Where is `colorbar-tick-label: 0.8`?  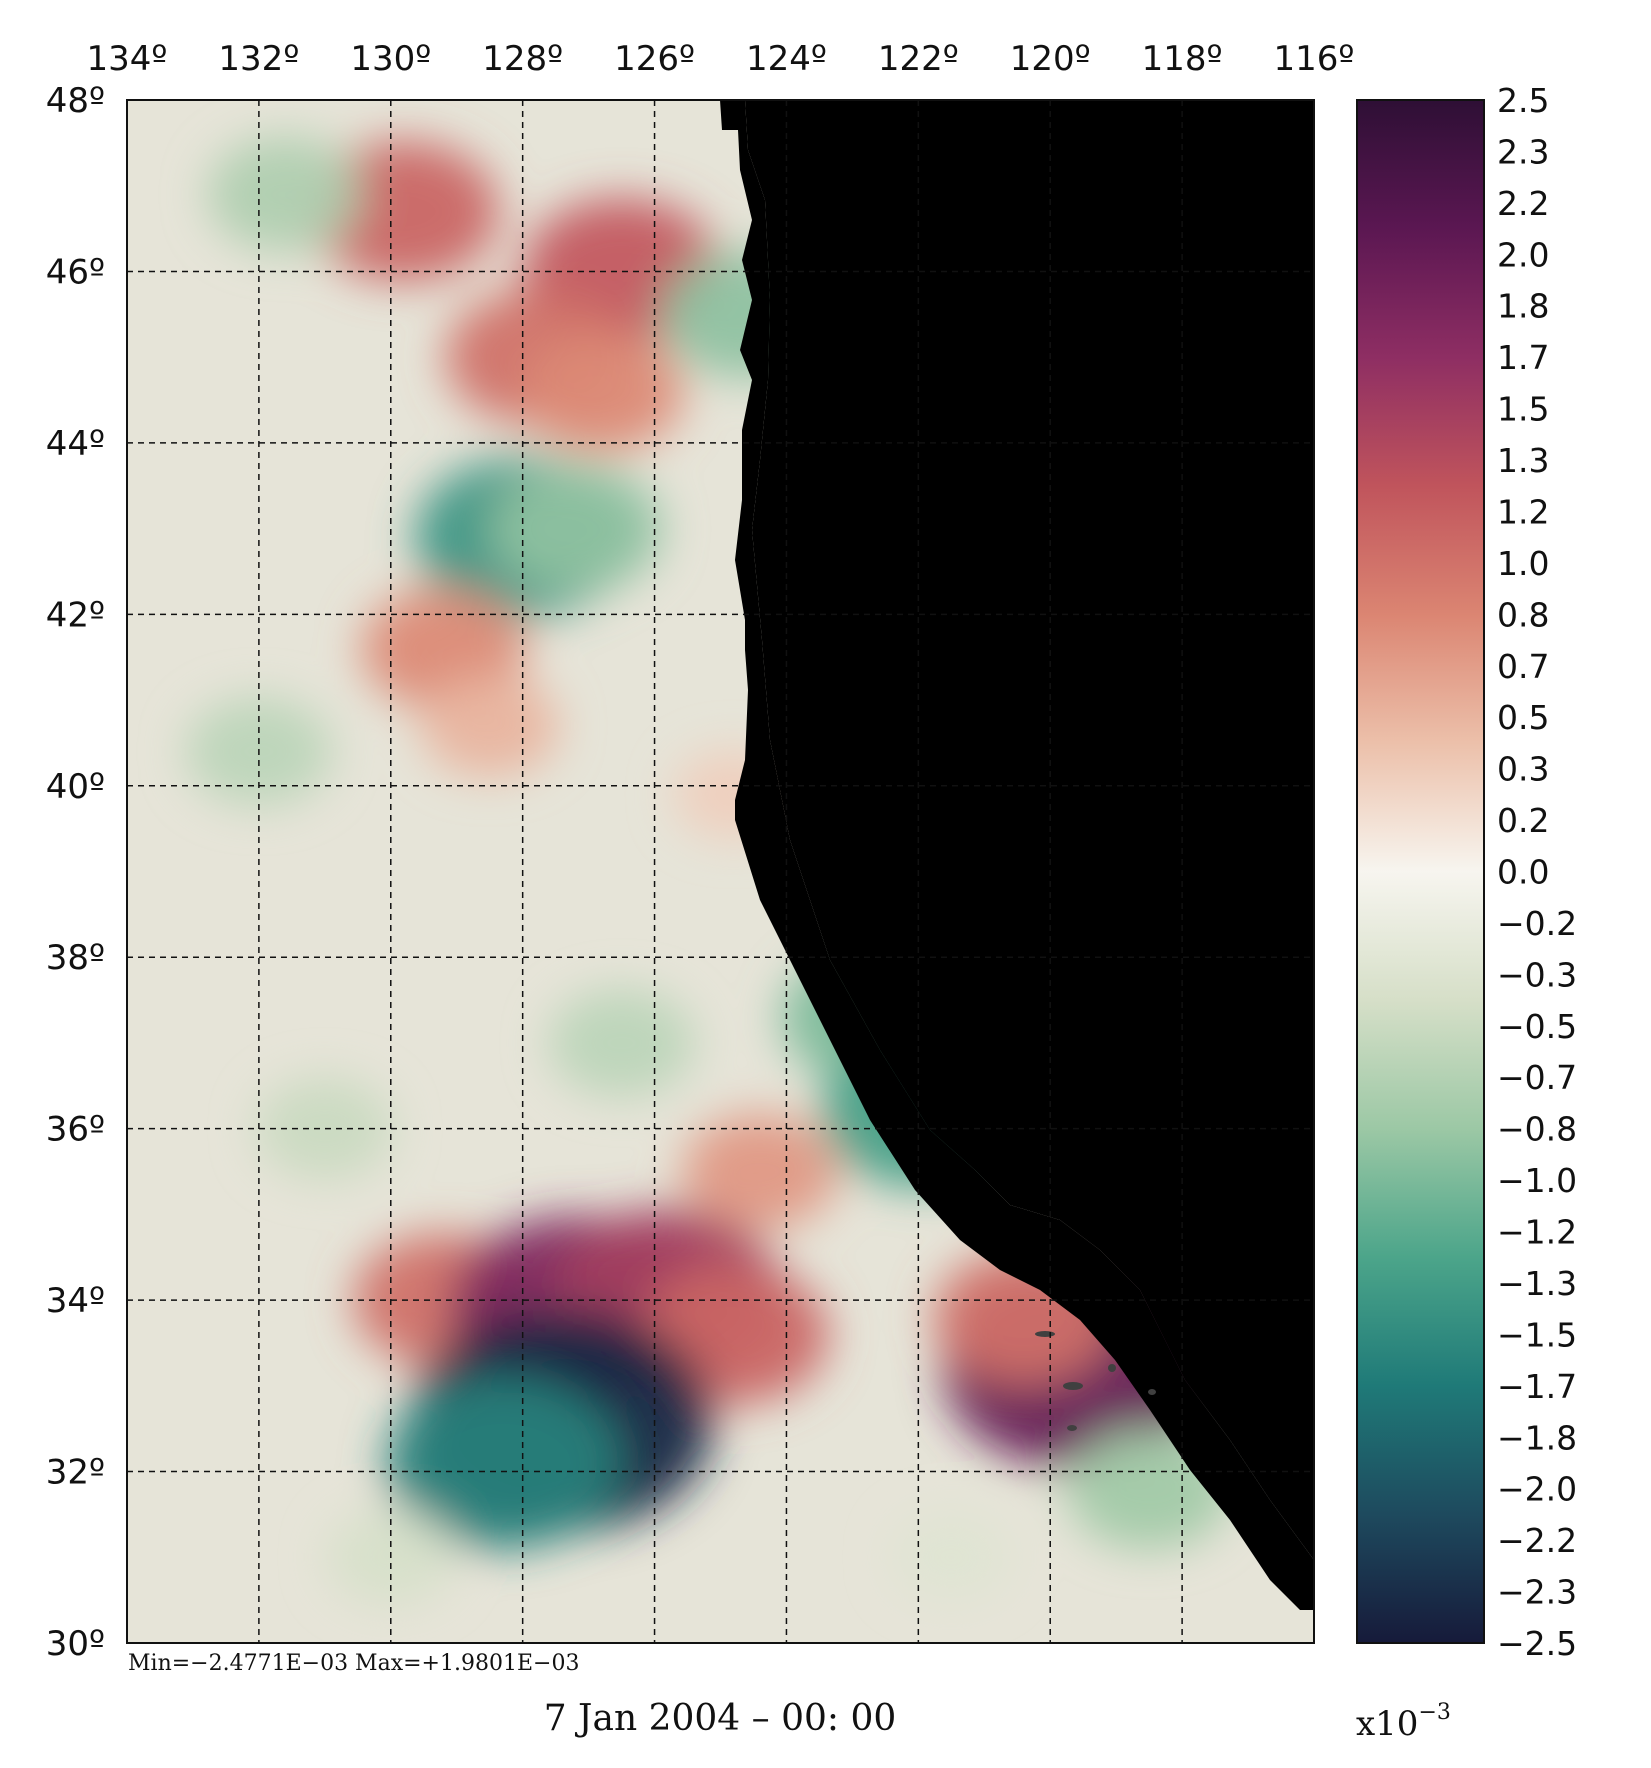
colorbar-tick-label: 0.8 is located at coordinates (1523, 614).